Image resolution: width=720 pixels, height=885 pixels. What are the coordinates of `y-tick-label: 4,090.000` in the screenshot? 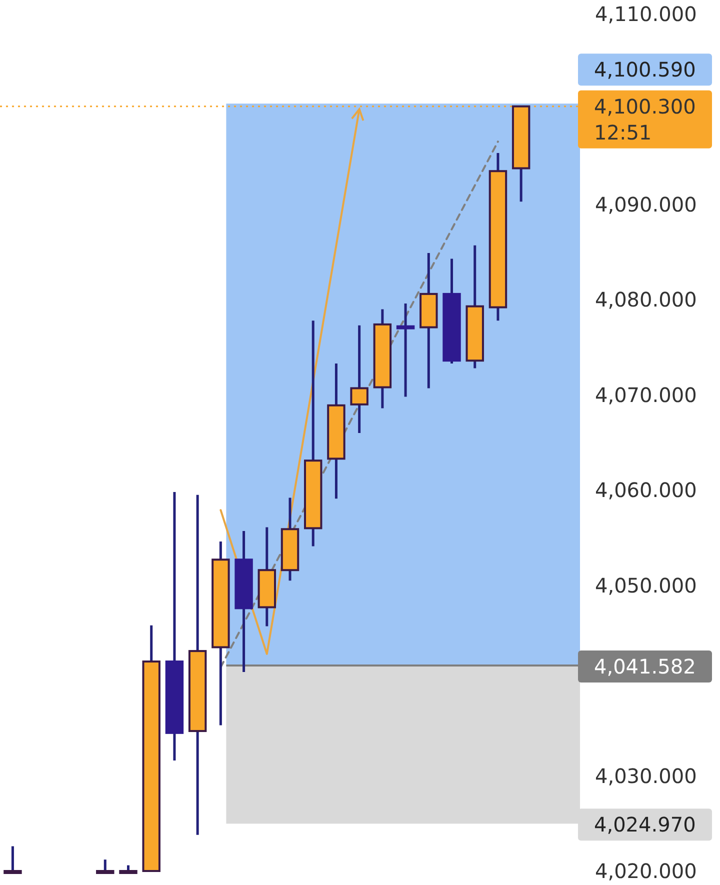 It's located at (646, 204).